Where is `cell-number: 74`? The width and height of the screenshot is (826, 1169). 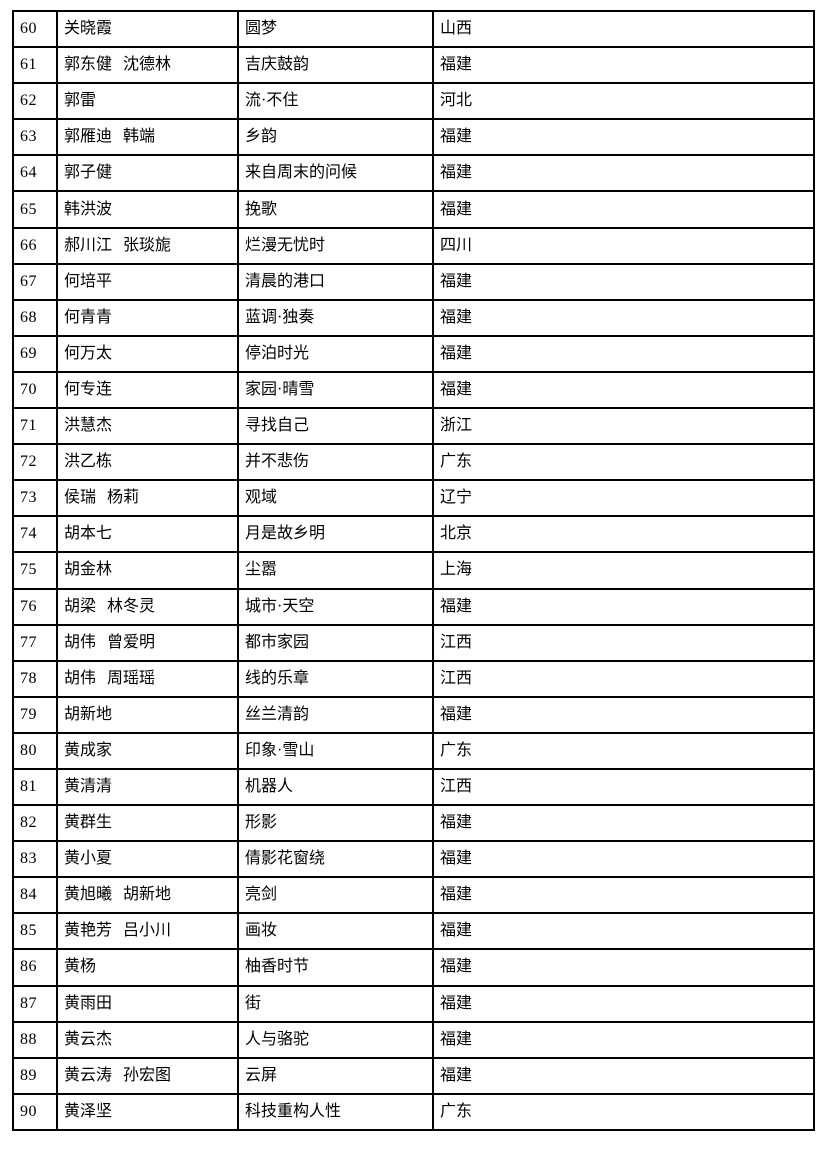
cell-number: 74 is located at coordinates (35, 534).